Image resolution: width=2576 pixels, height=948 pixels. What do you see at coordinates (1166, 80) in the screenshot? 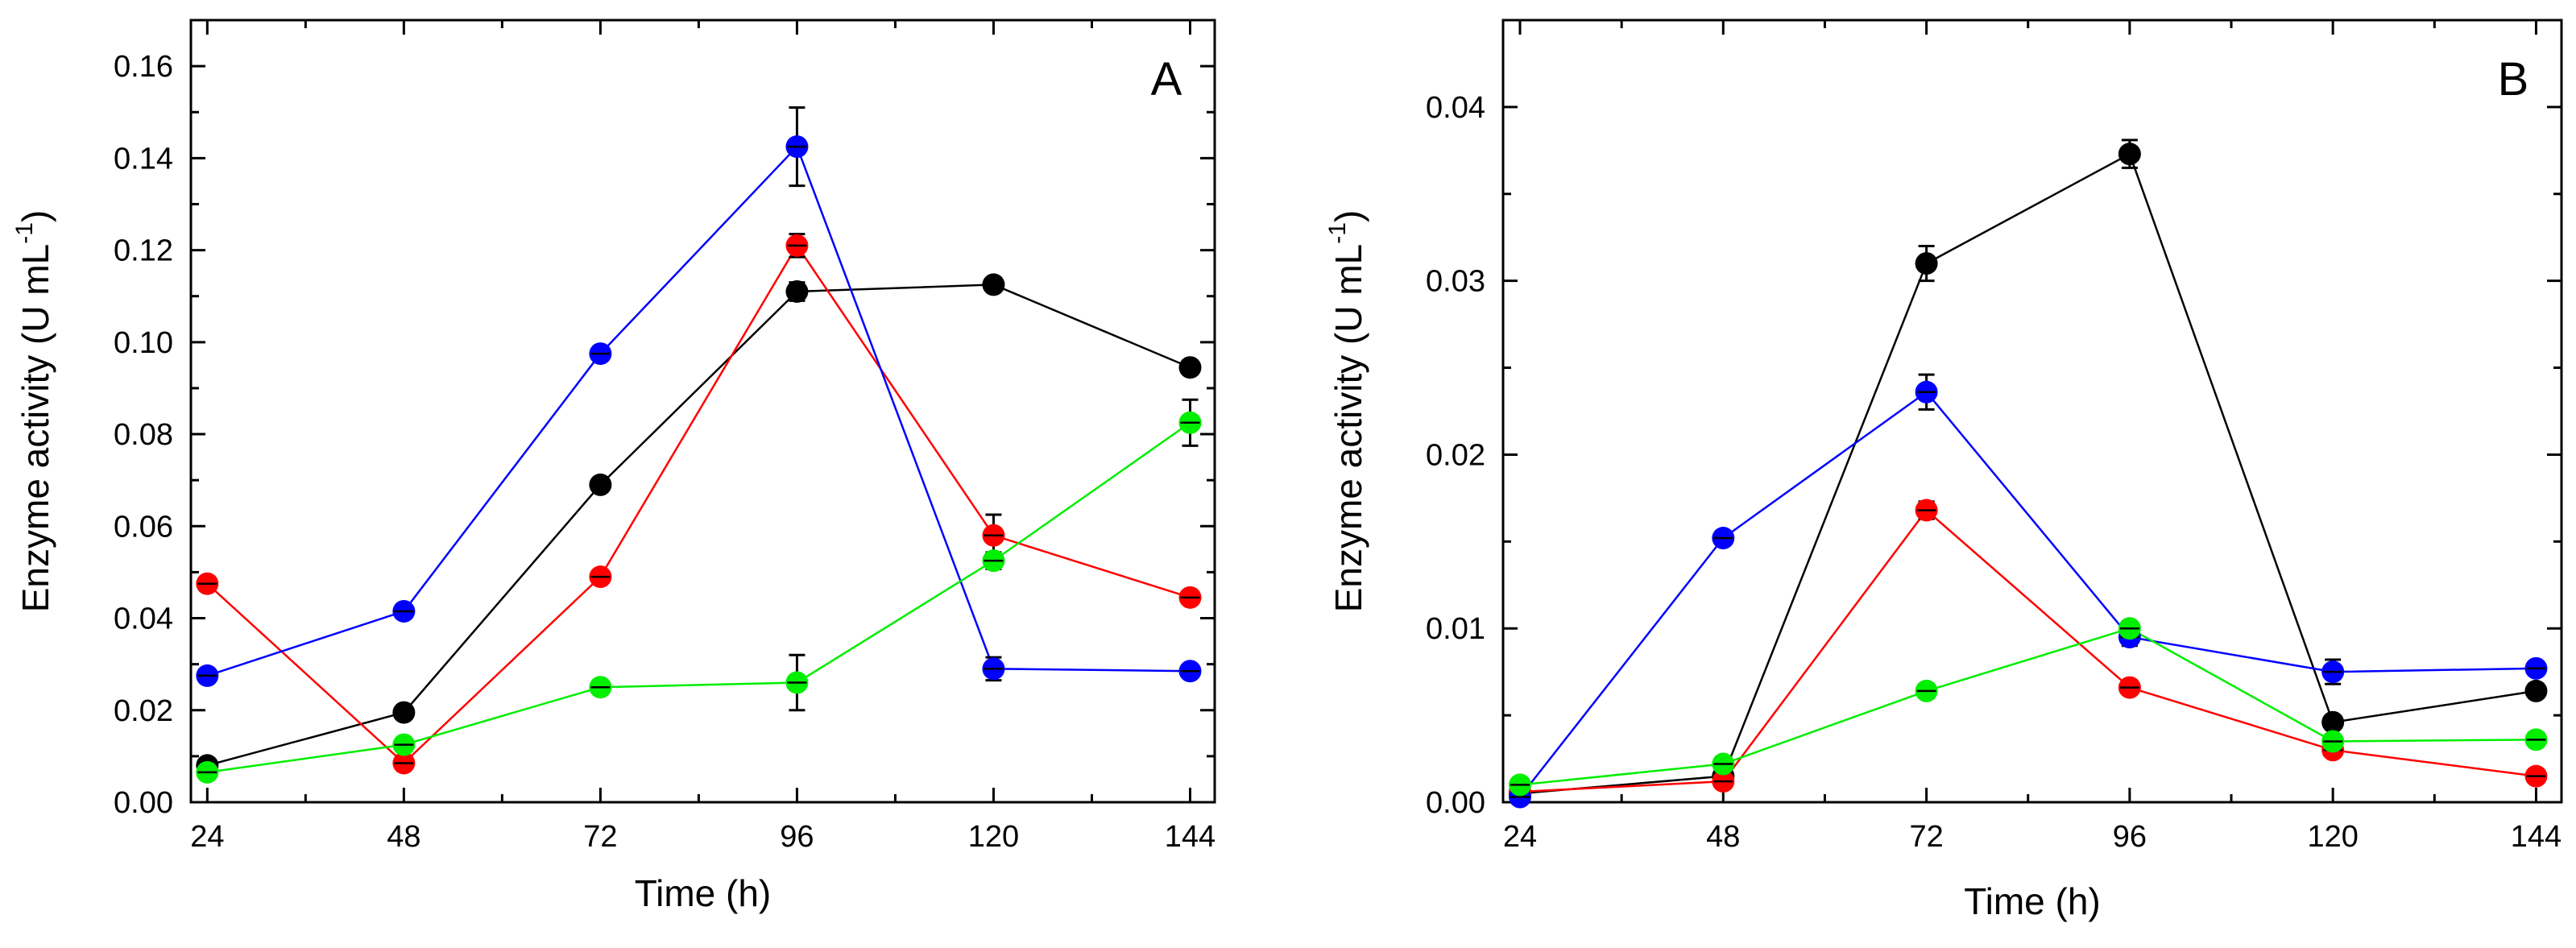
I see `panel-label: A` at bounding box center [1166, 80].